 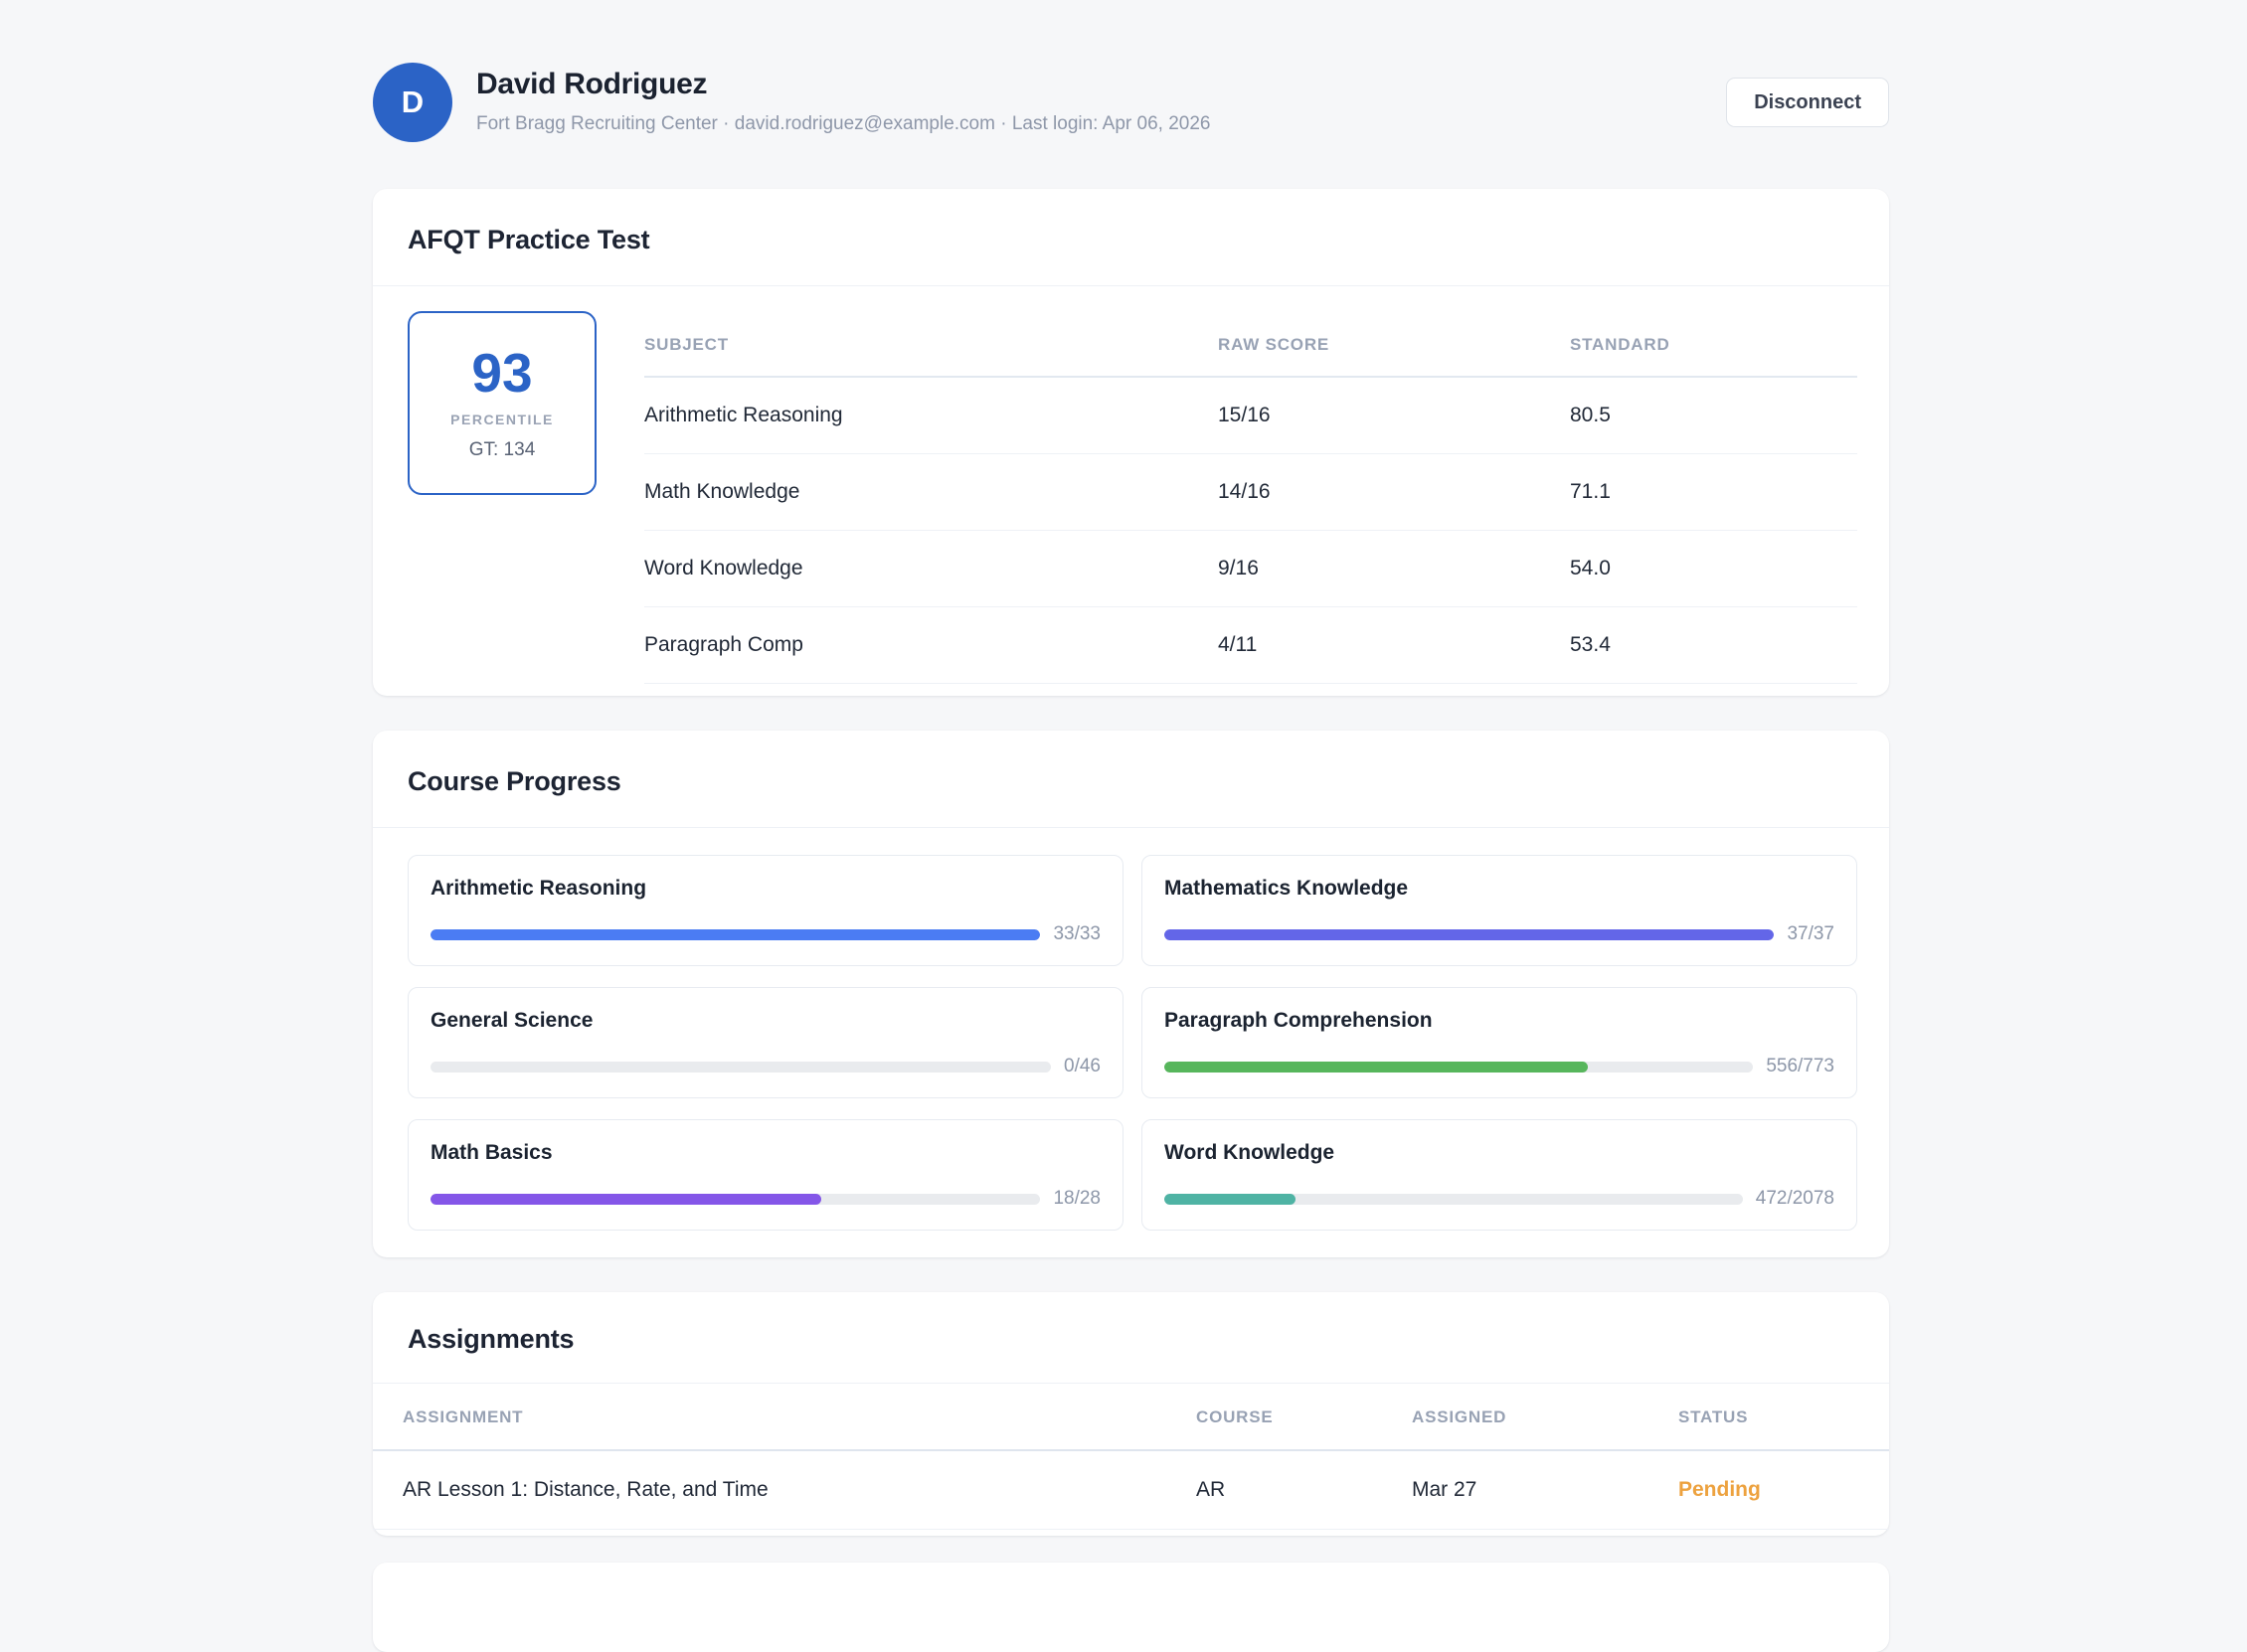 What do you see at coordinates (1713, 492) in the screenshot?
I see `standard-score-cell: 71.1` at bounding box center [1713, 492].